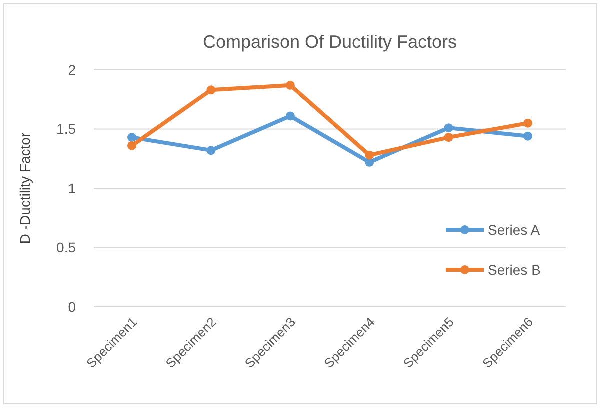  Describe the element at coordinates (66, 248) in the screenshot. I see `y-tick-label: 0.5` at that location.